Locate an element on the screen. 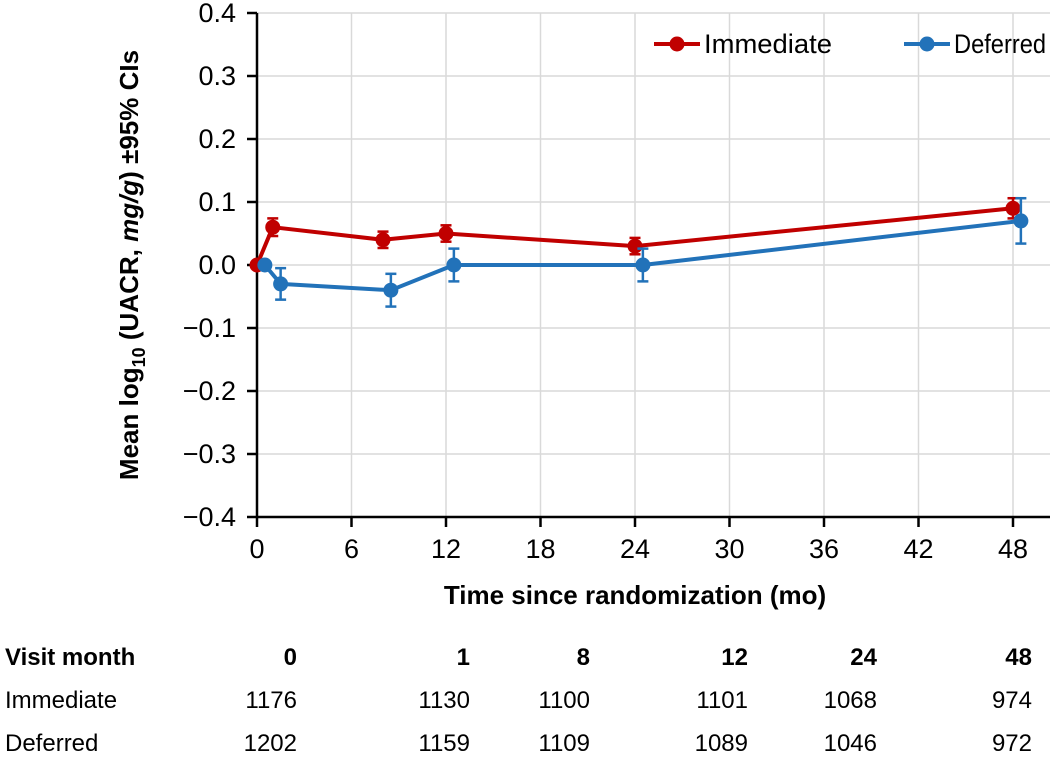 Image resolution: width=1050 pixels, height=765 pixels. series-deferred is located at coordinates (643, 252).